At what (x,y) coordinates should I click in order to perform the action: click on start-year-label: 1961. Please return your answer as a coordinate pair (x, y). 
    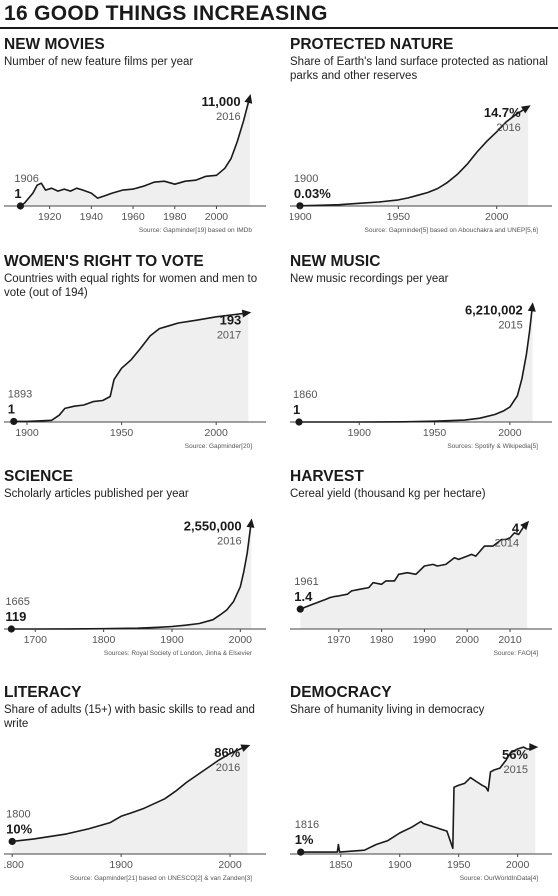
    Looking at the image, I should click on (306, 582).